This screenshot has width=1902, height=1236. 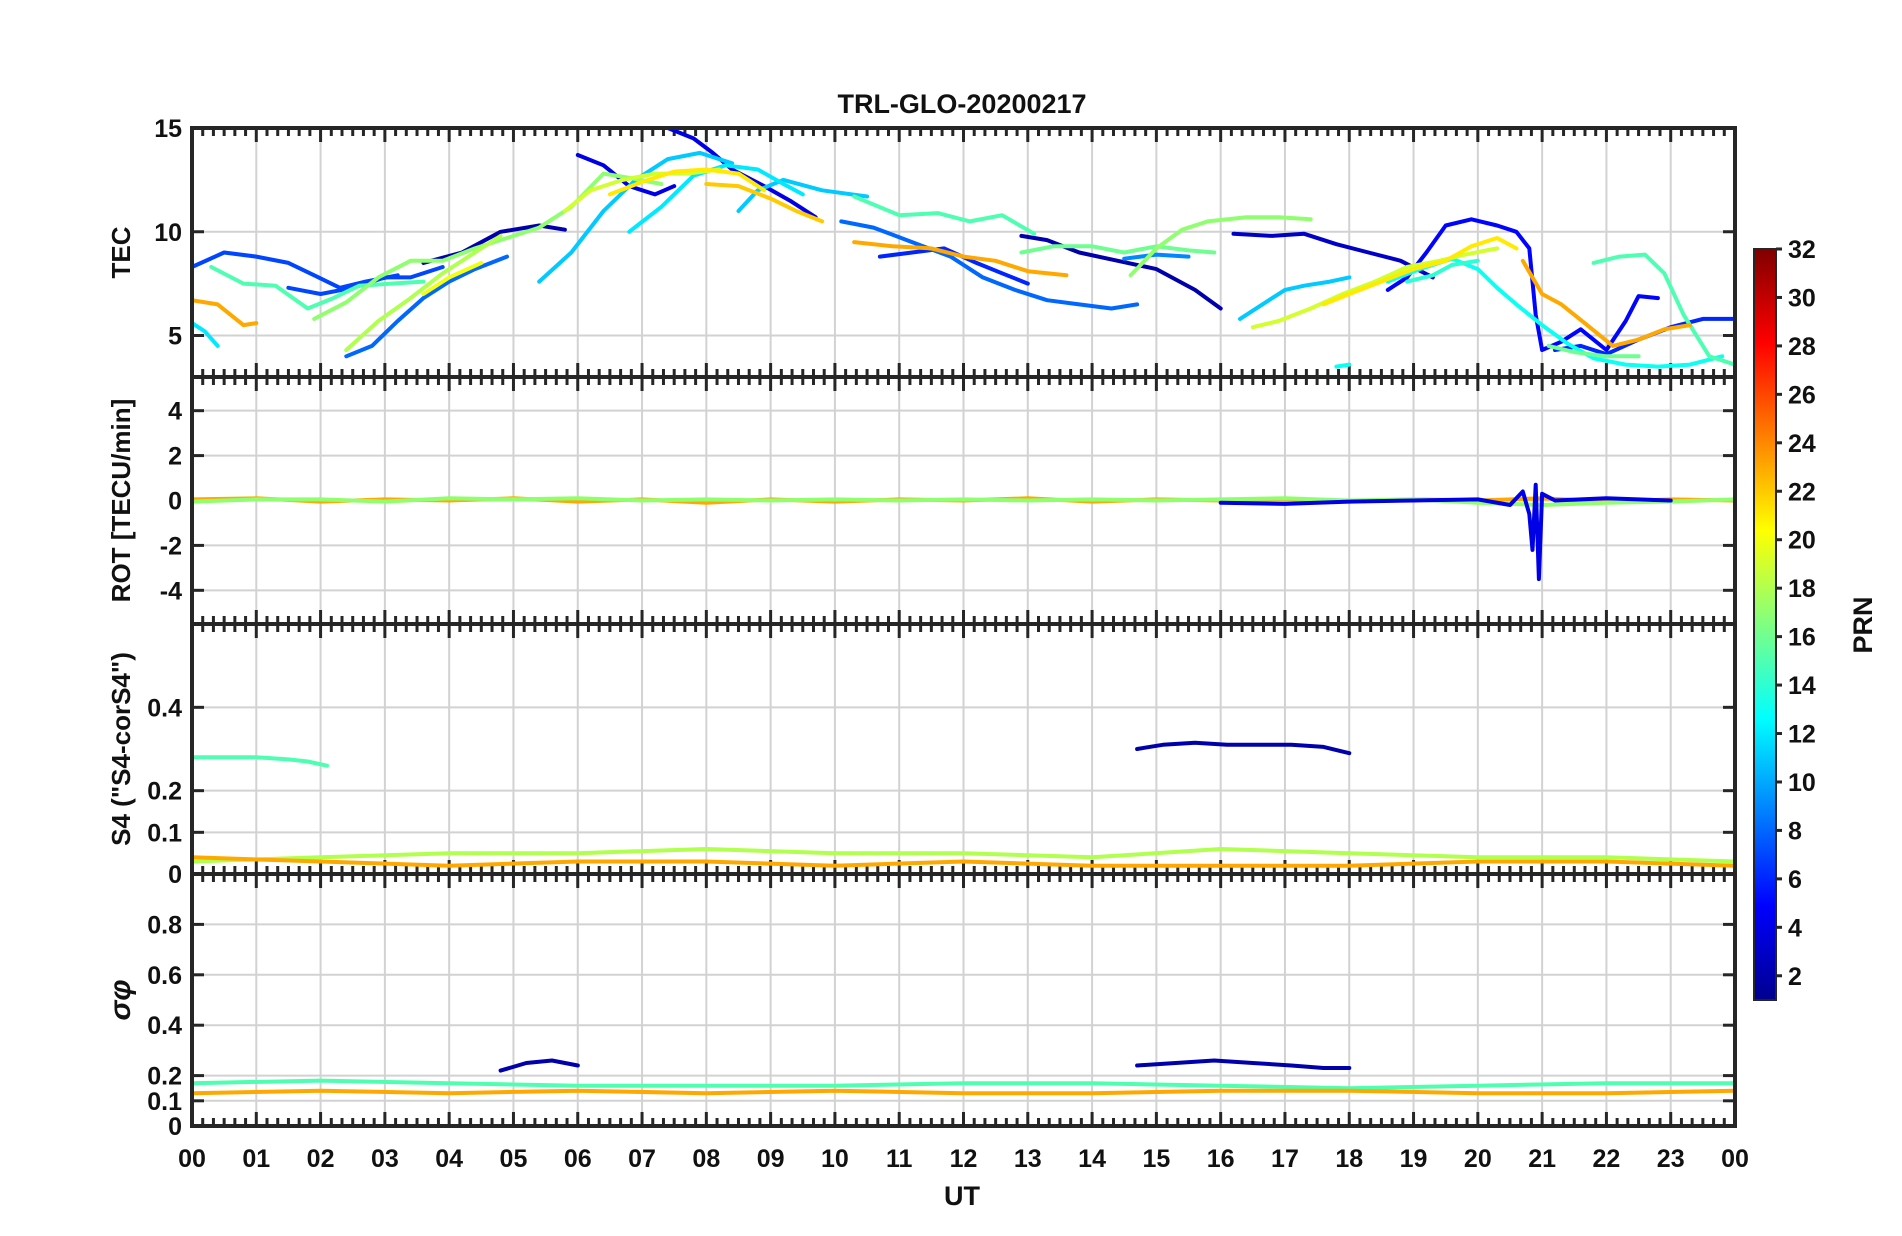 What do you see at coordinates (1295, 298) in the screenshot?
I see `prn-11-series` at bounding box center [1295, 298].